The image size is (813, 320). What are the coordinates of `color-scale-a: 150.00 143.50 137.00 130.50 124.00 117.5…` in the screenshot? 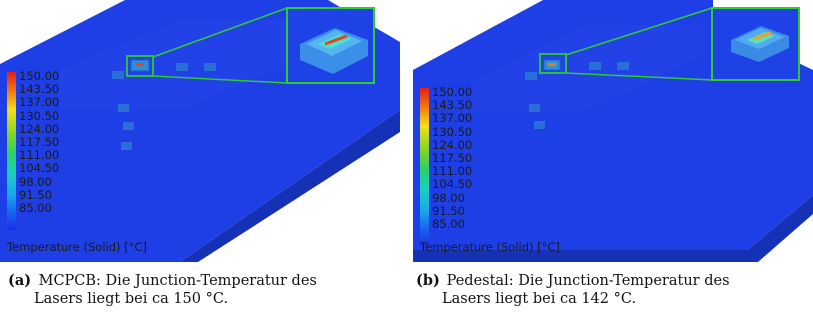 It's located at (52, 150).